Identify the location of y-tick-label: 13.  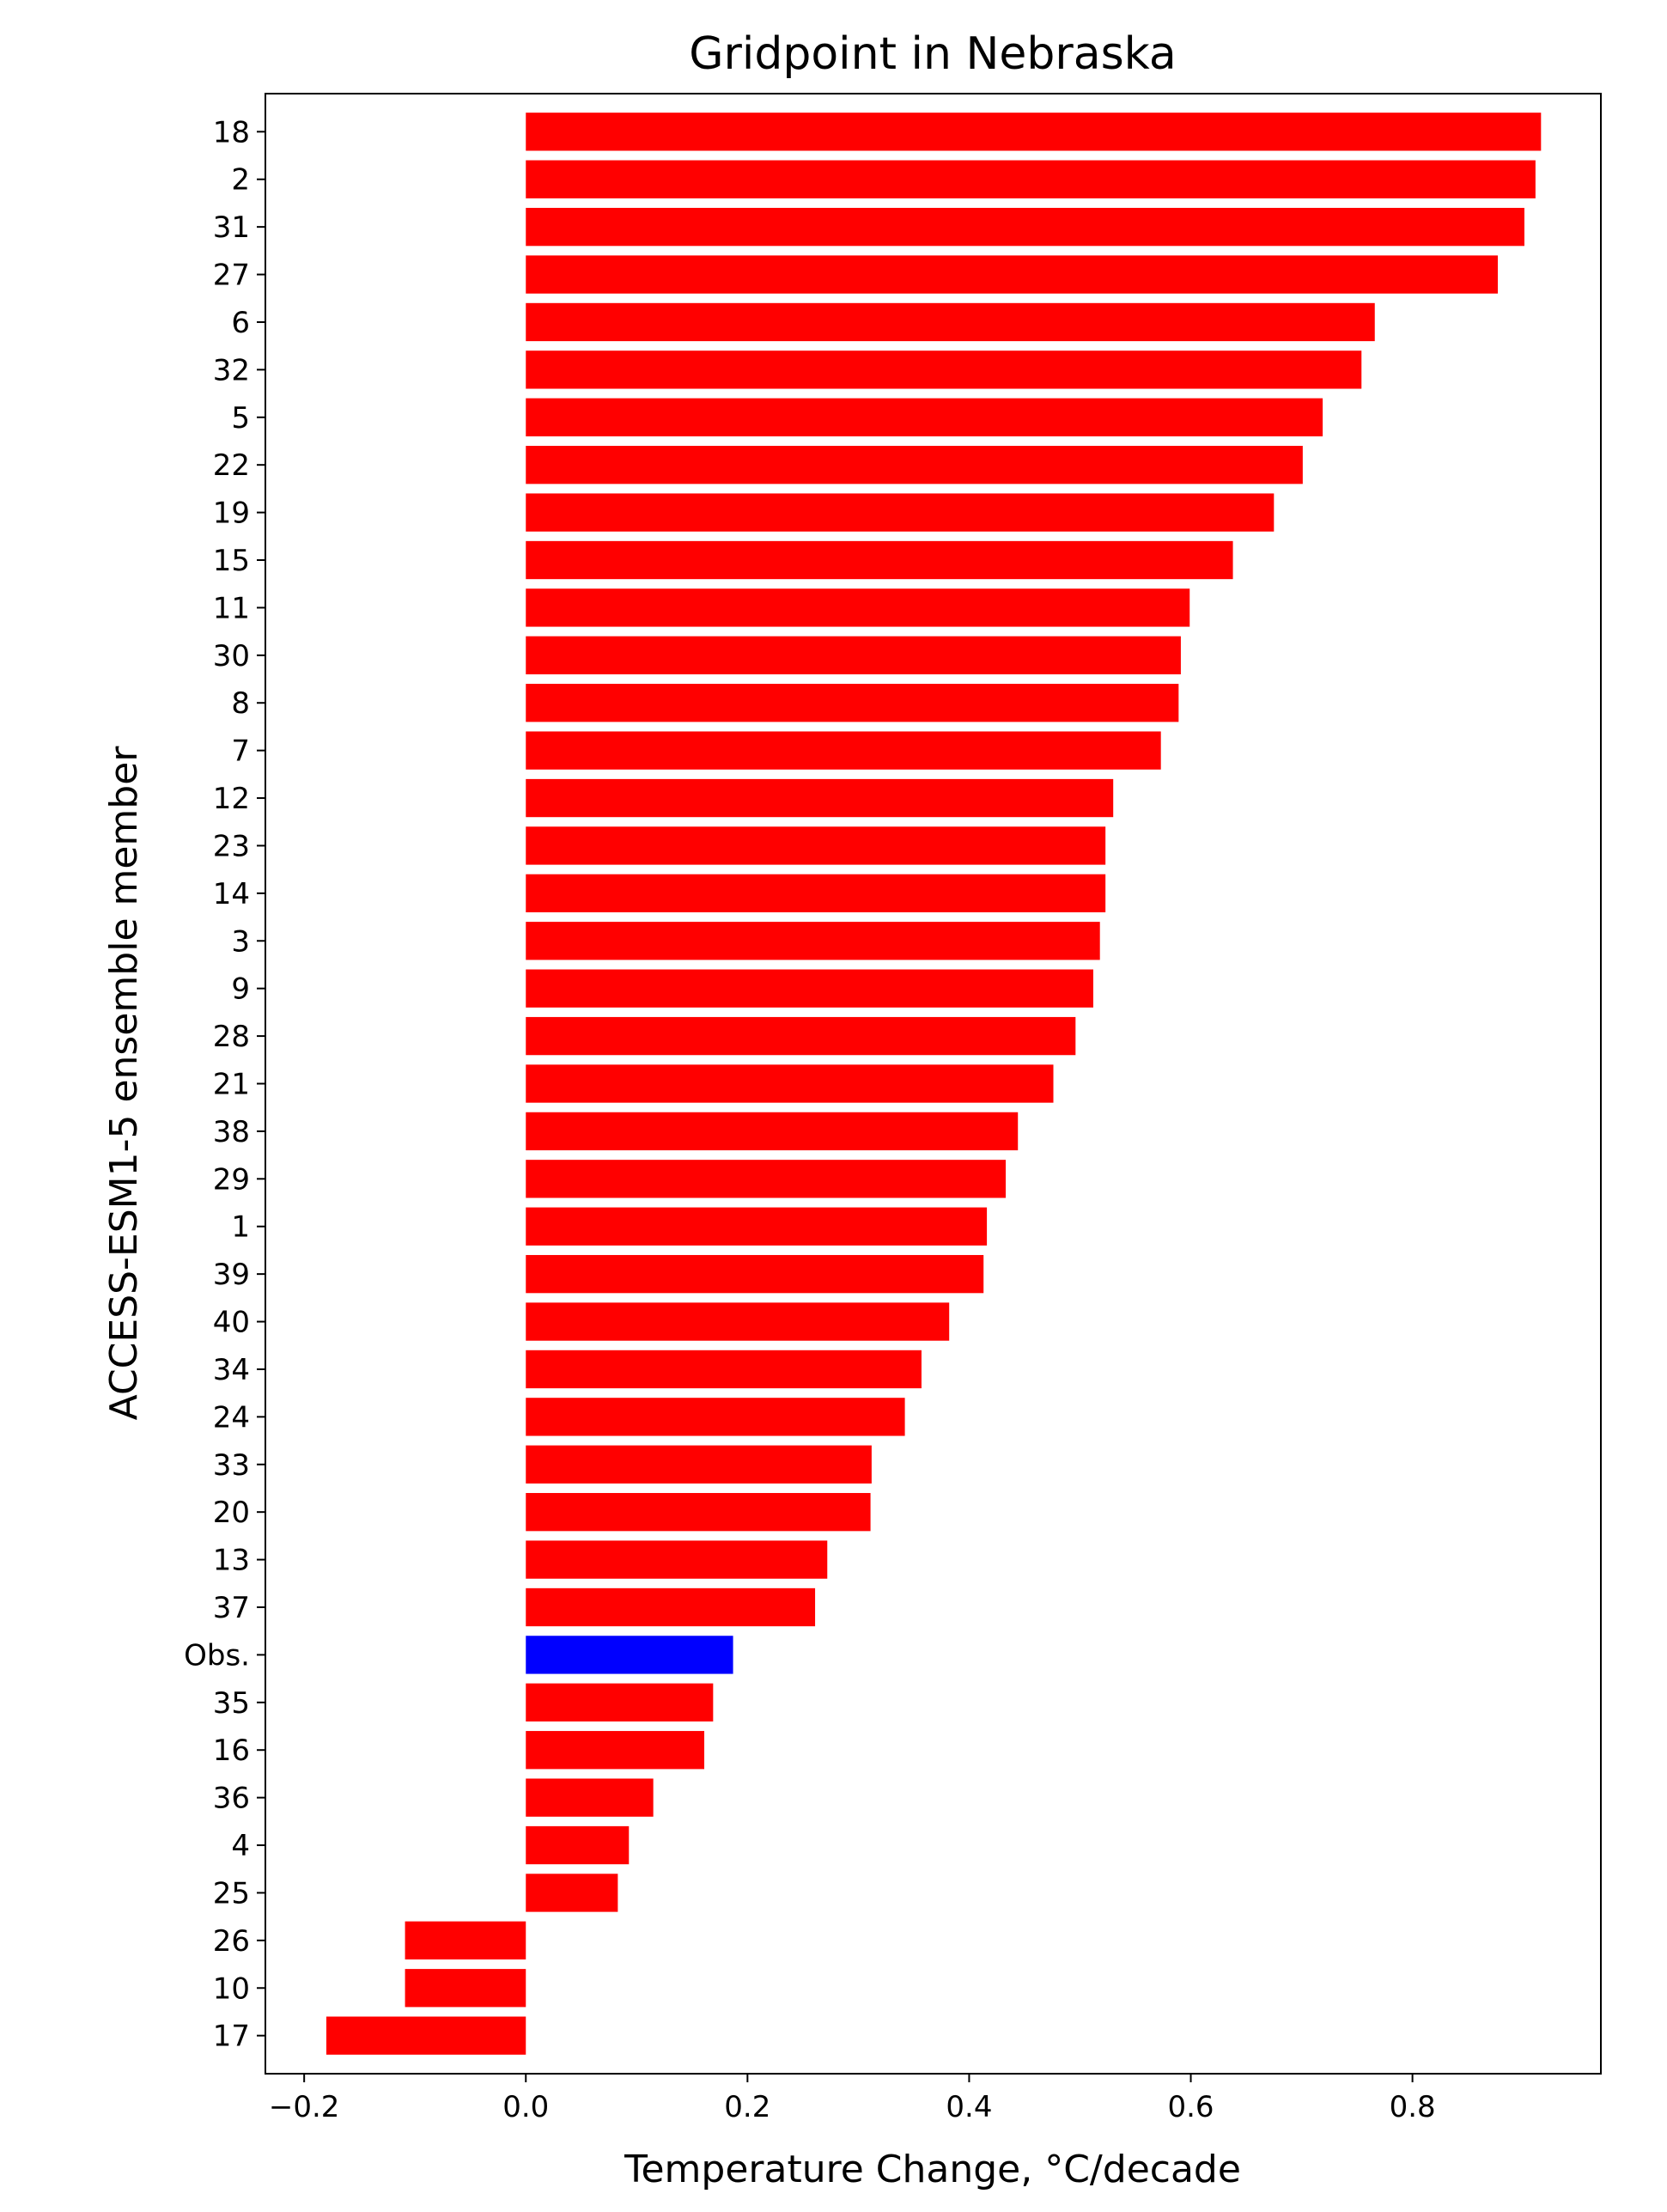
(232, 1561).